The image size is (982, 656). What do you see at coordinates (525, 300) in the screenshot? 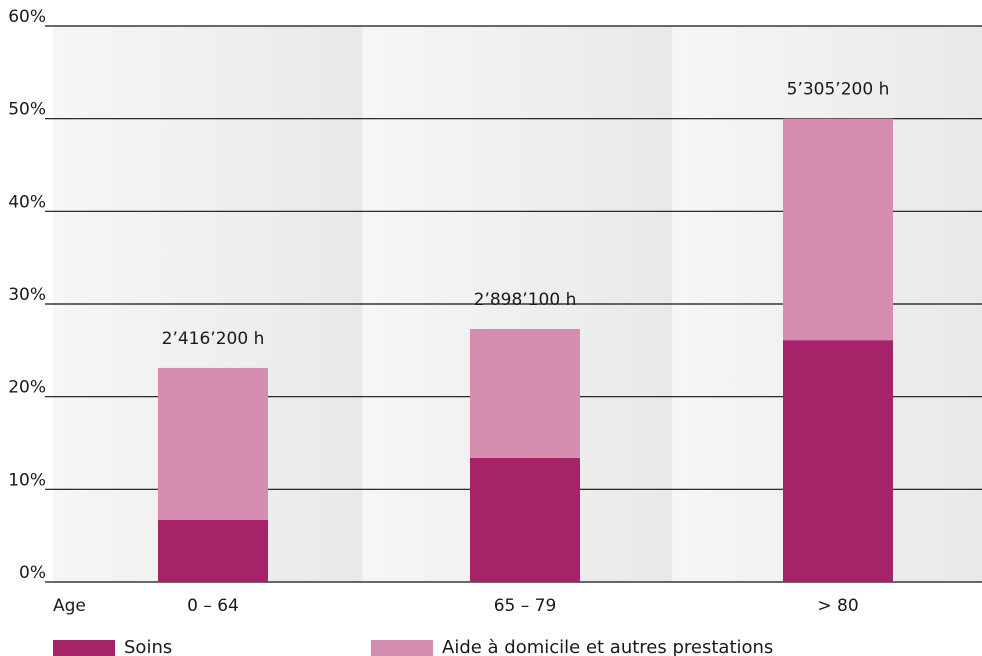
I see `bar-total-label: 2’898’100 h` at bounding box center [525, 300].